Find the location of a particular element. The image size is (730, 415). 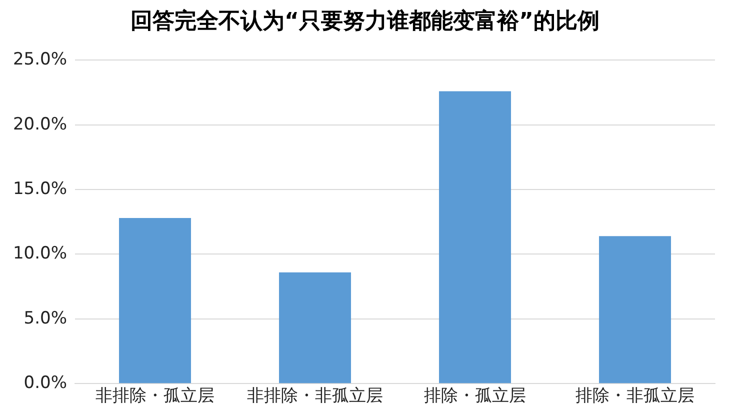

y-tick-label: 5.0% is located at coordinates (46, 318).